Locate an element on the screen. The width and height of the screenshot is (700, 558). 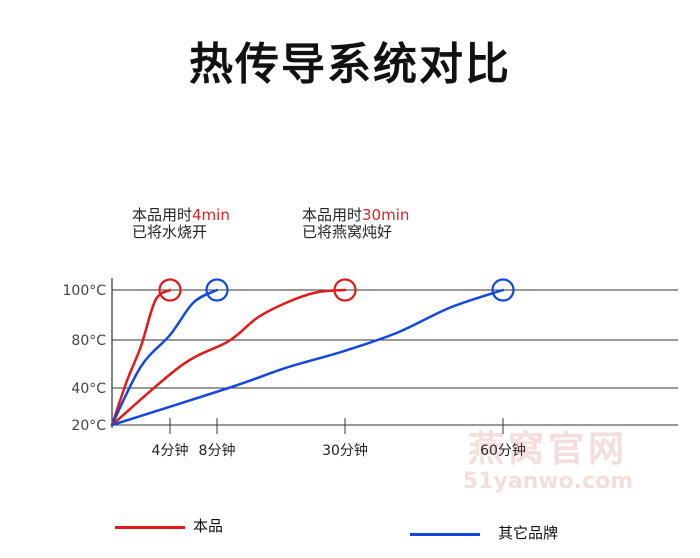
x-tick-label: 8分钟 is located at coordinates (217, 450).